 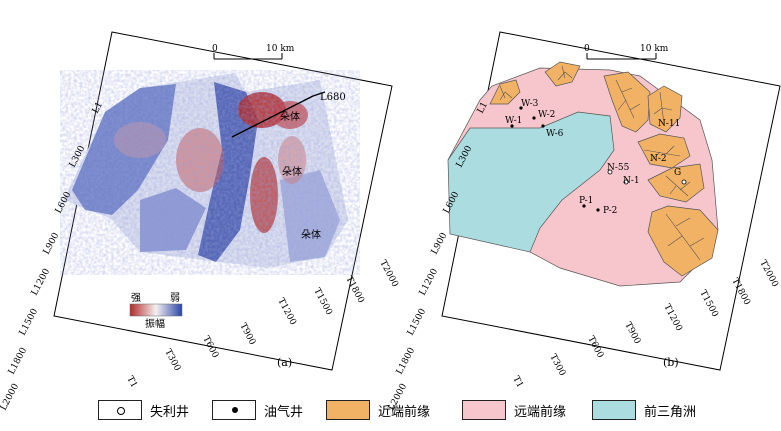 What do you see at coordinates (234, 410) in the screenshot?
I see `oil-gas-well-symbol` at bounding box center [234, 410].